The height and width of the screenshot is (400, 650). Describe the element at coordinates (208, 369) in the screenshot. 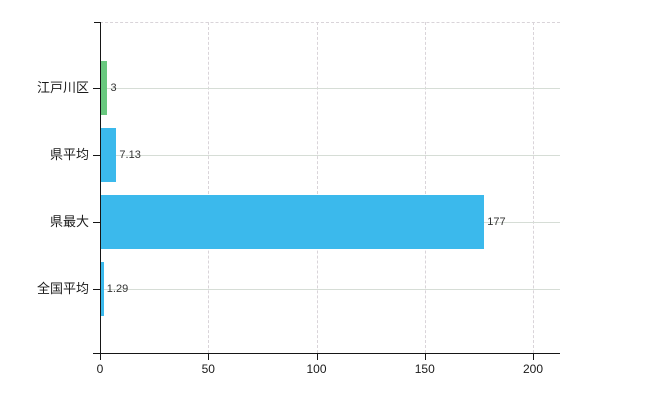

I see `x-axis-tick-label: 50` at that location.